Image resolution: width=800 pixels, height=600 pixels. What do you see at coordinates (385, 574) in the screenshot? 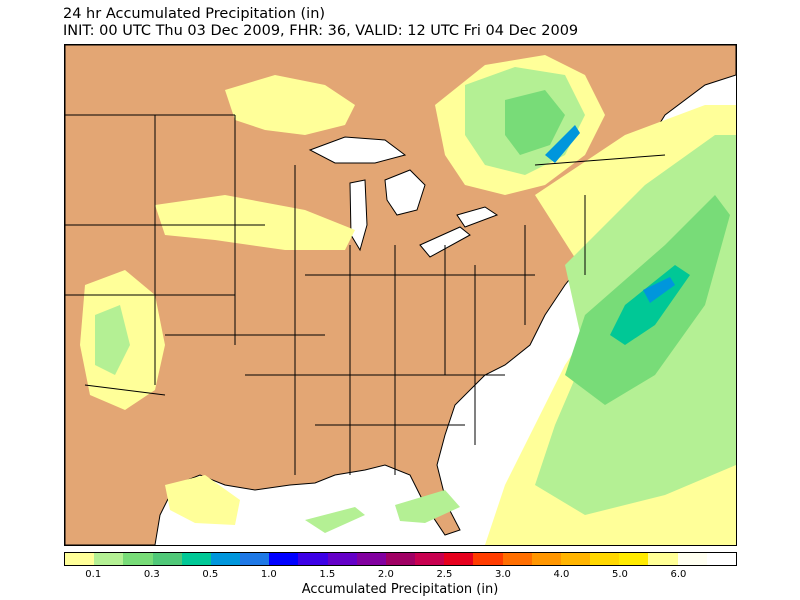
I see `colorbar-tick-label: 2.0` at bounding box center [385, 574].